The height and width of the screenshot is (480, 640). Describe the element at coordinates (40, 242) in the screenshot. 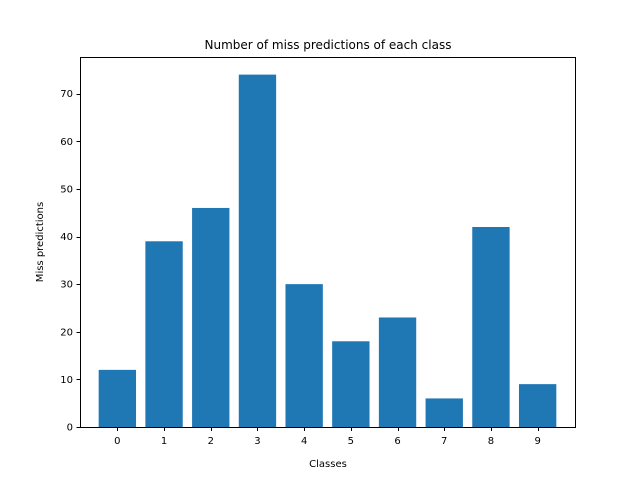

I see `y-axis-title: Miss predictions` at that location.